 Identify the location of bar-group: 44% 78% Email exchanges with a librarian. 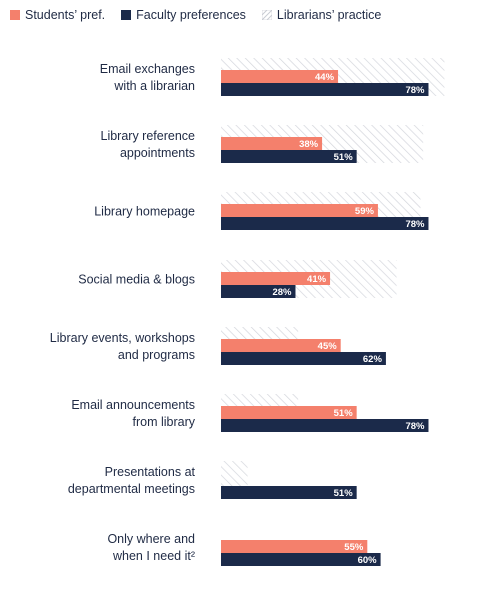
(272, 77).